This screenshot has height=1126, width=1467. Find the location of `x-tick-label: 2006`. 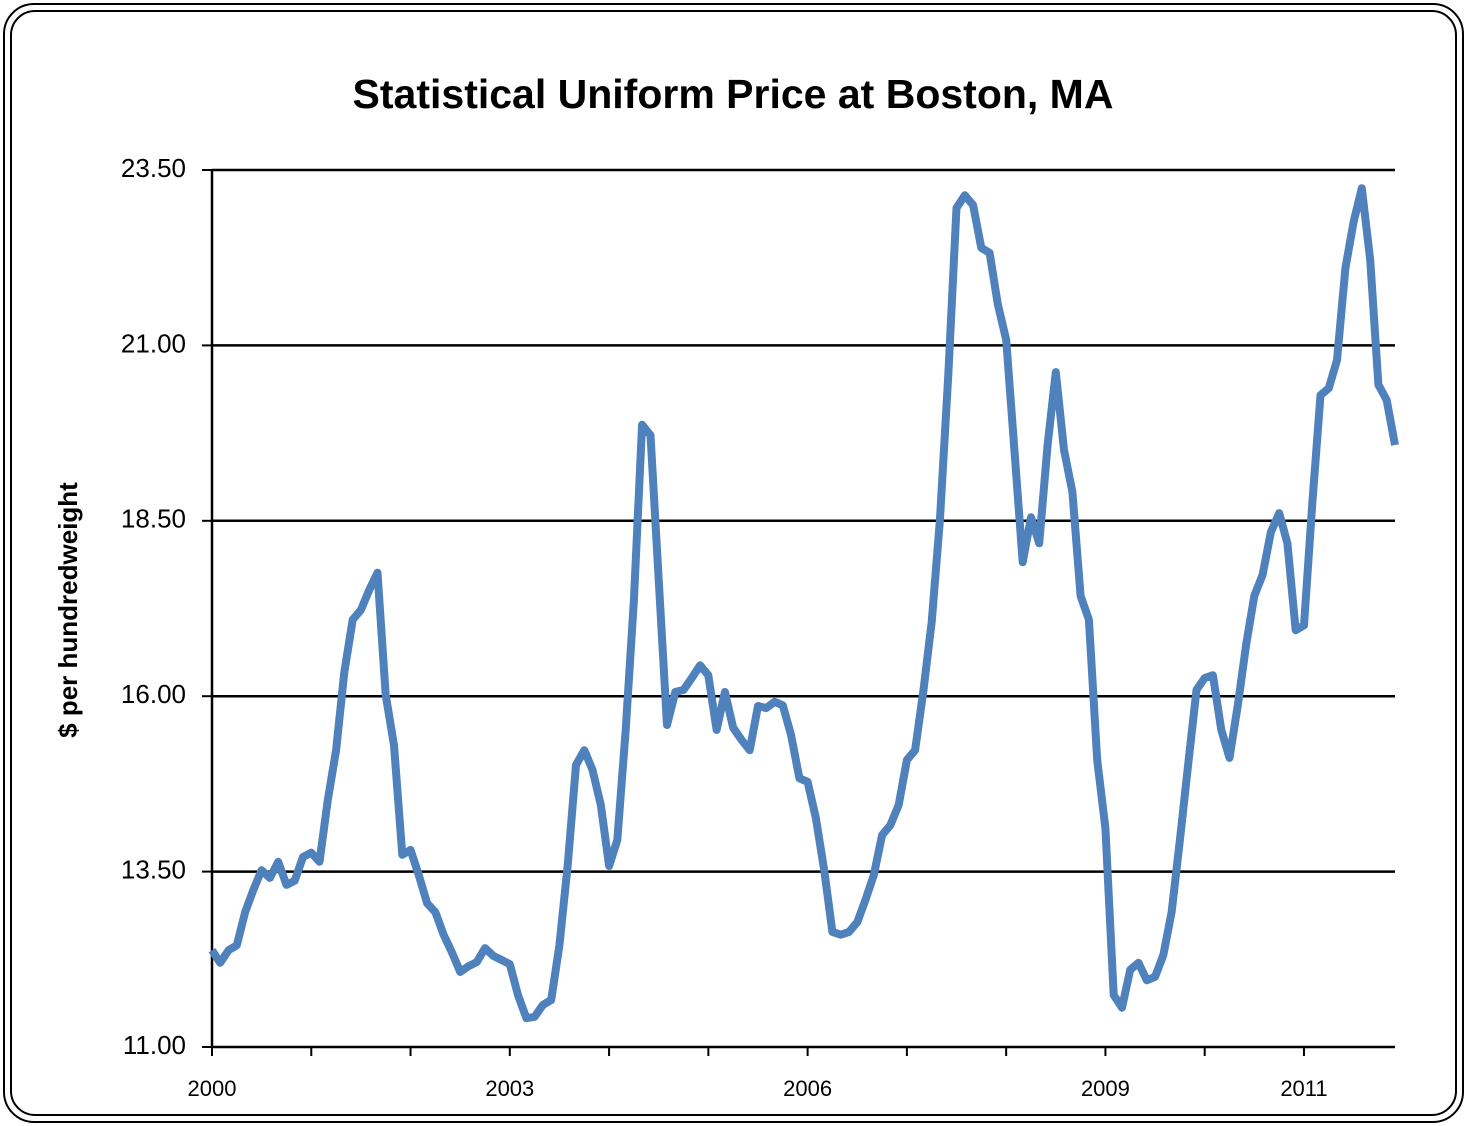

x-tick-label: 2006 is located at coordinates (807, 1088).